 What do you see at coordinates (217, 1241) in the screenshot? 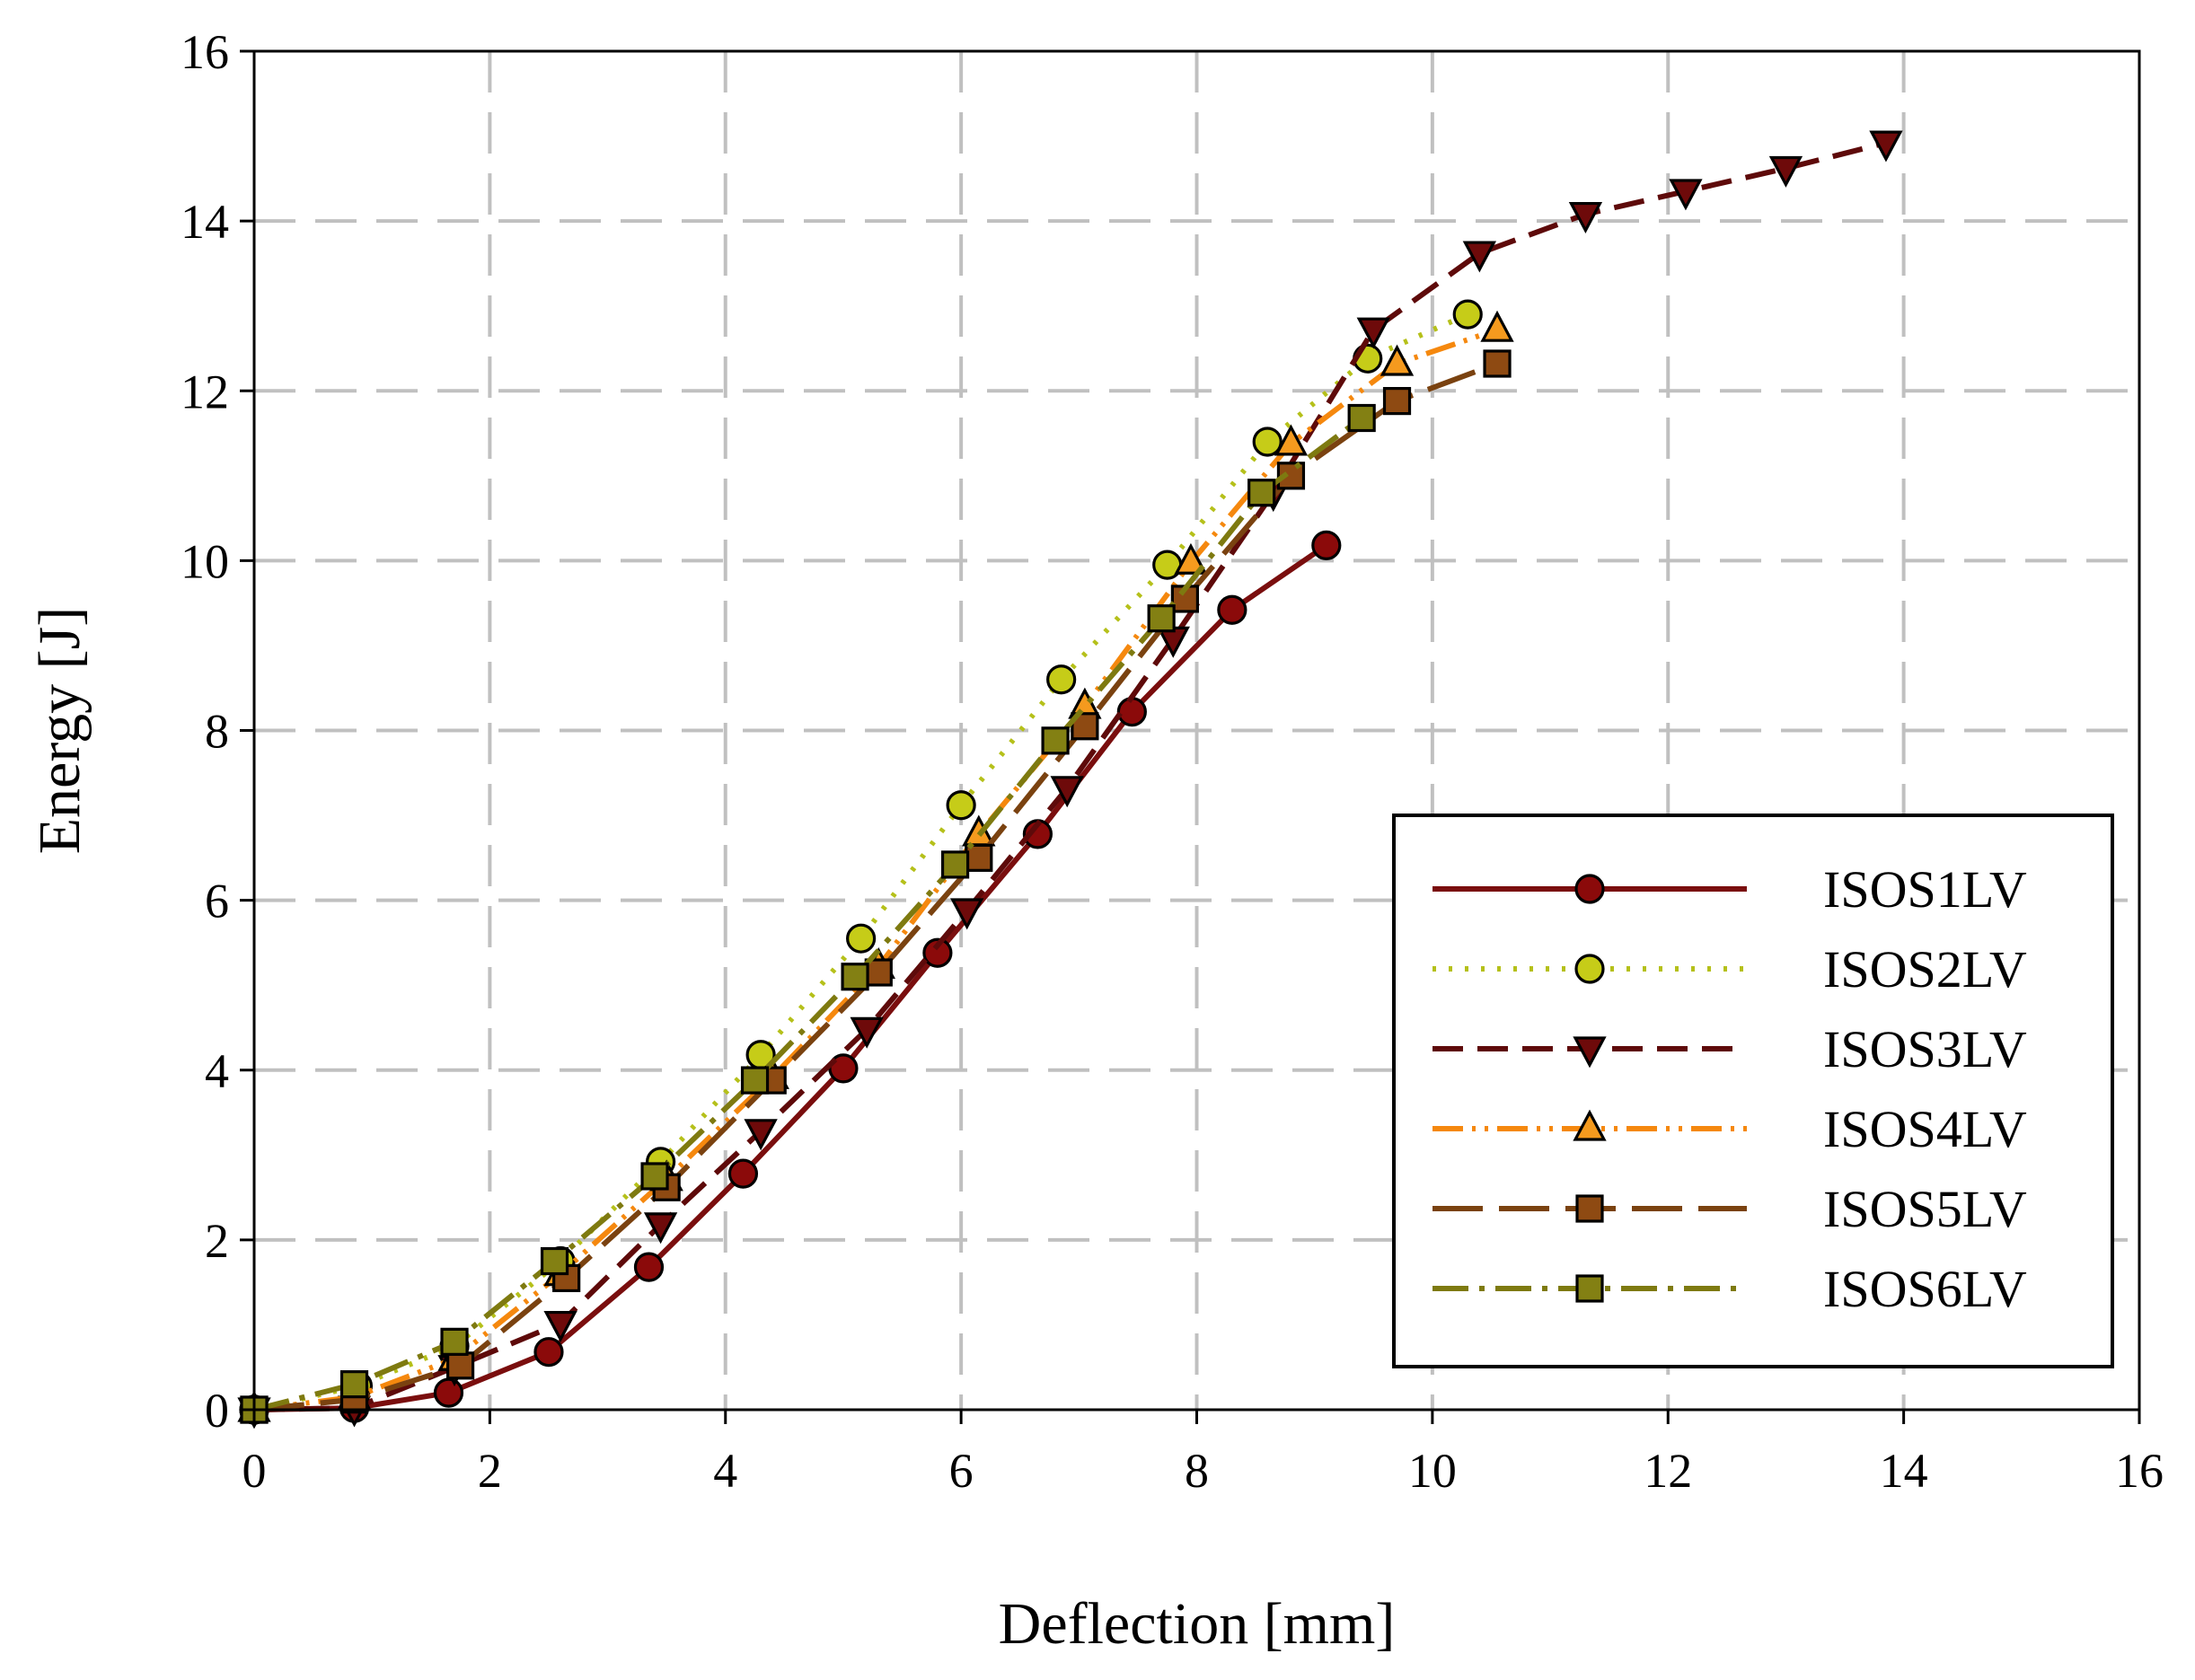
I see `y-tick-label: 2` at bounding box center [217, 1241].